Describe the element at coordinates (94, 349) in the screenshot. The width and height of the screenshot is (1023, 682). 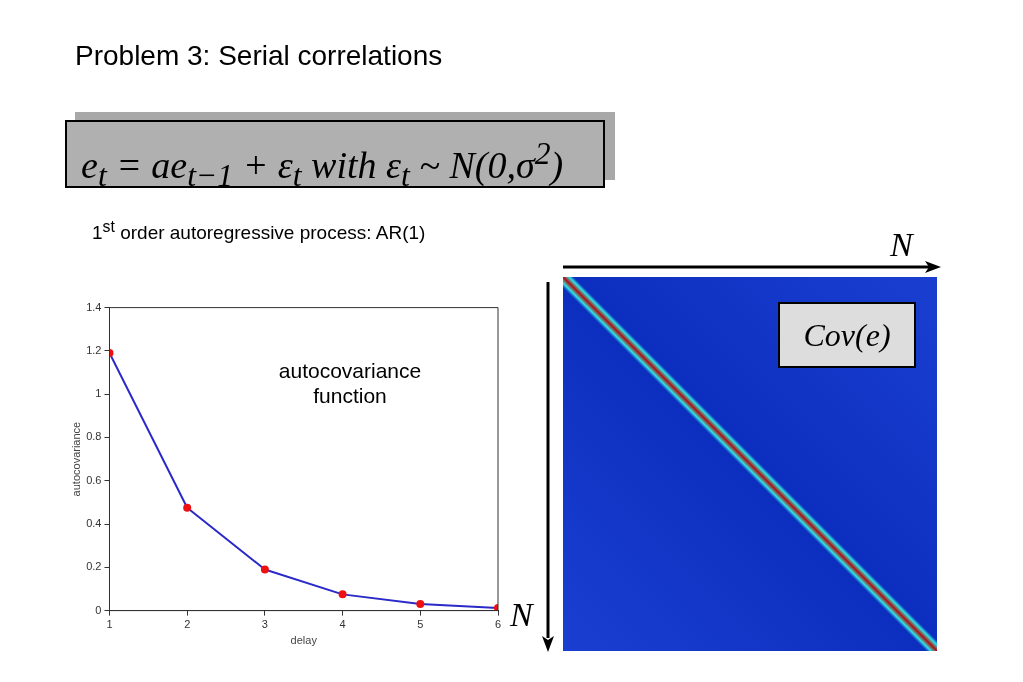
I see `y-tick-label: 1.2` at that location.